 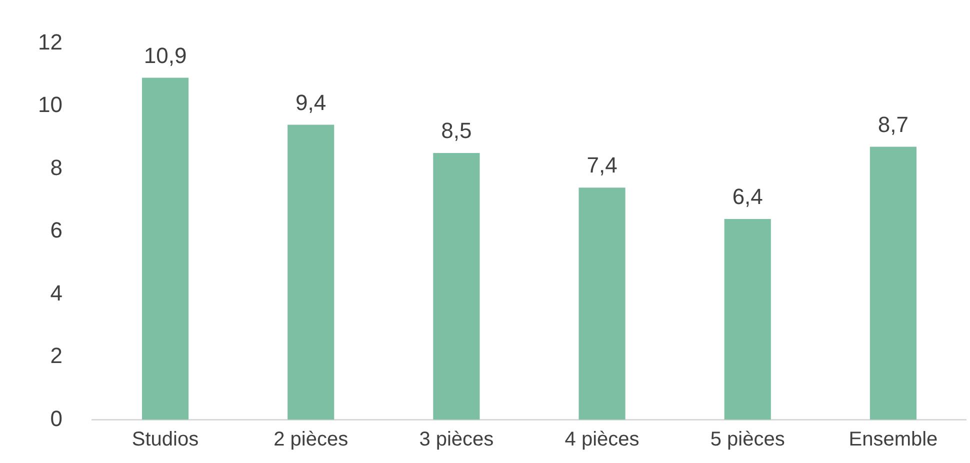 I want to click on x-tick-label: Ensemble, so click(x=893, y=439).